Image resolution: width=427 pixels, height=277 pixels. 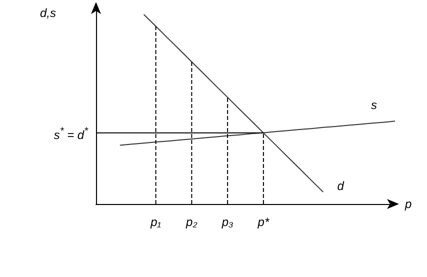 What do you see at coordinates (408, 204) in the screenshot?
I see `x-axis-title: p` at bounding box center [408, 204].